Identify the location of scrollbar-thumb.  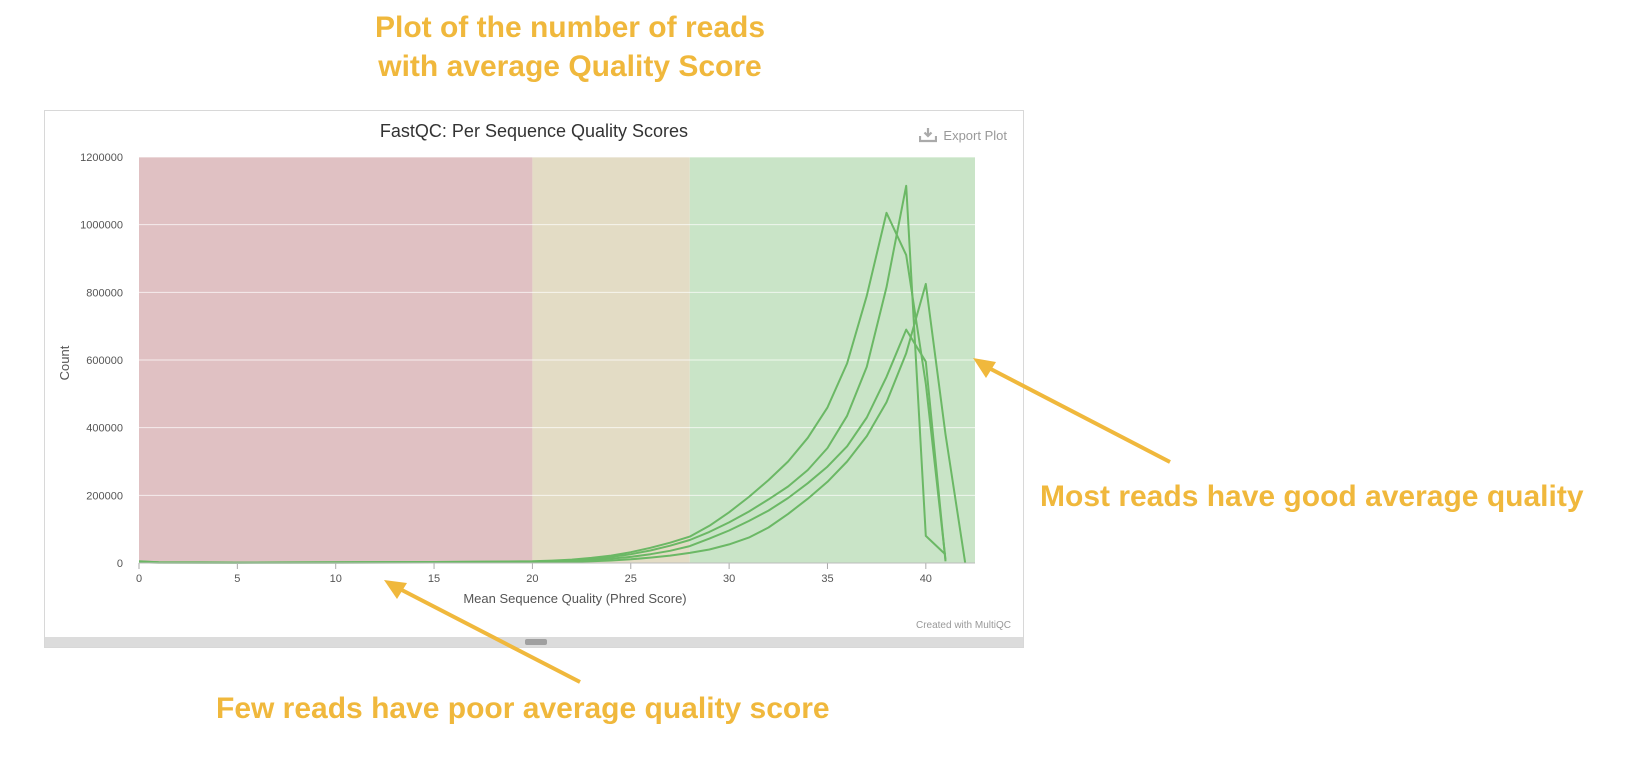
(536, 642).